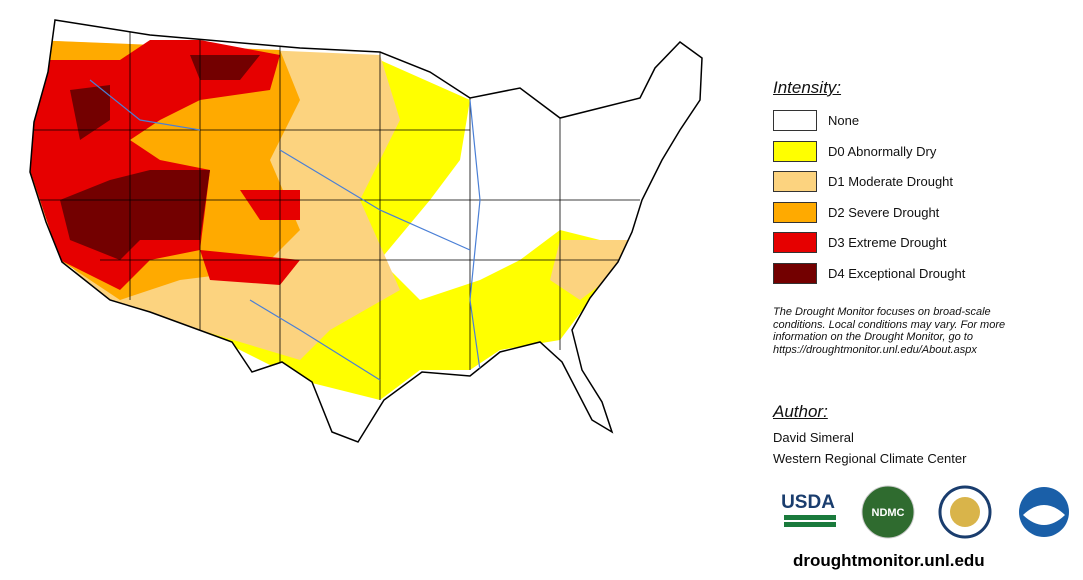 The image size is (1083, 580). I want to click on author-title: Author:, so click(800, 411).